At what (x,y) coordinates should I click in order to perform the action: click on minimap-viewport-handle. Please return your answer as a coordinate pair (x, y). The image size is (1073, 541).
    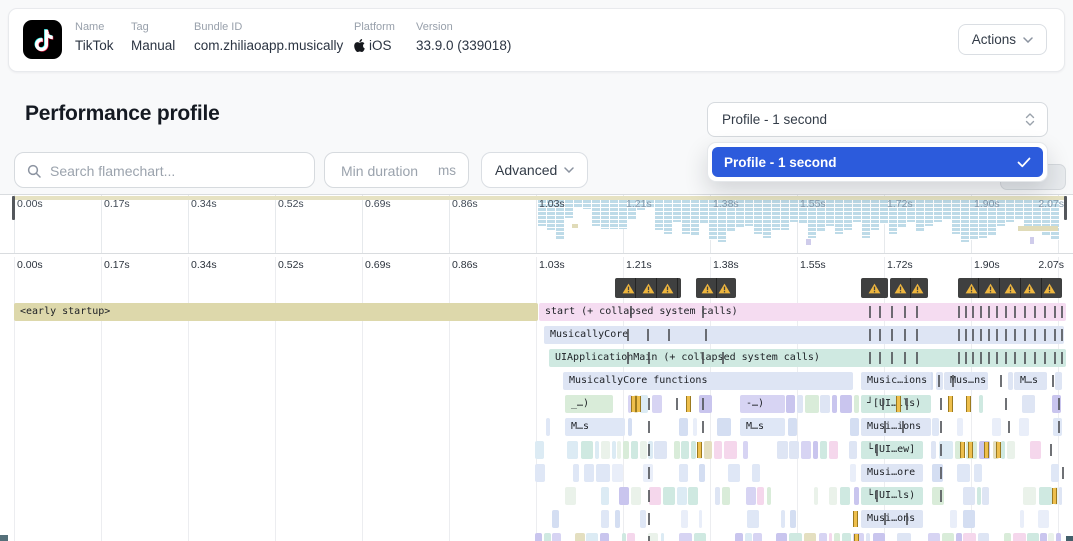
    Looking at the image, I should click on (1065, 208).